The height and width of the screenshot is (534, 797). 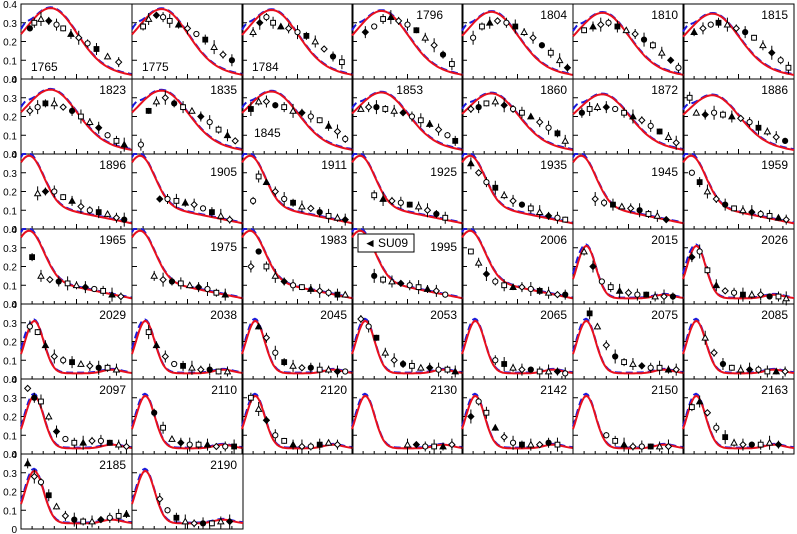 I want to click on panel-2120: 2120, so click(x=297, y=416).